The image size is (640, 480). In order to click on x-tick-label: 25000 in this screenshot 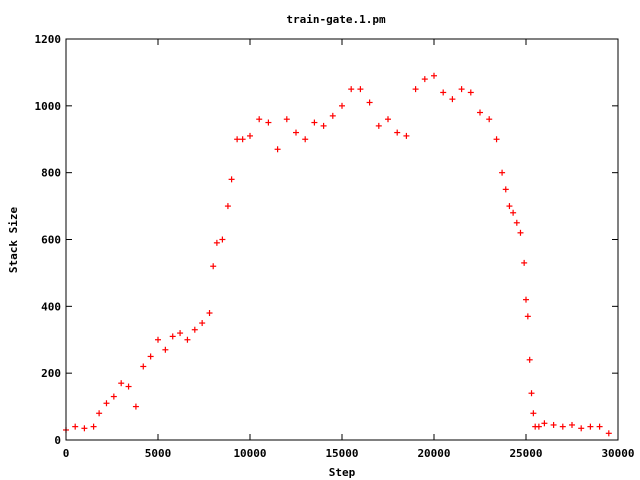, I will do `click(525, 453)`.